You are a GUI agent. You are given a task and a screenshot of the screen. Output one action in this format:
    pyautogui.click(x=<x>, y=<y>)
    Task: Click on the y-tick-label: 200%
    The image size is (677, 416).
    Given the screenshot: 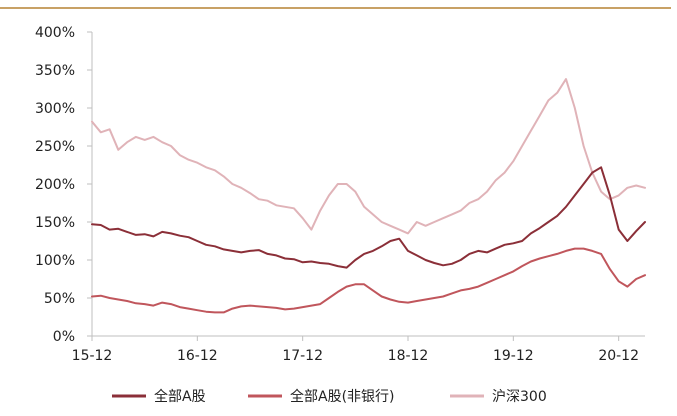 What is the action you would take?
    pyautogui.click(x=55, y=185)
    